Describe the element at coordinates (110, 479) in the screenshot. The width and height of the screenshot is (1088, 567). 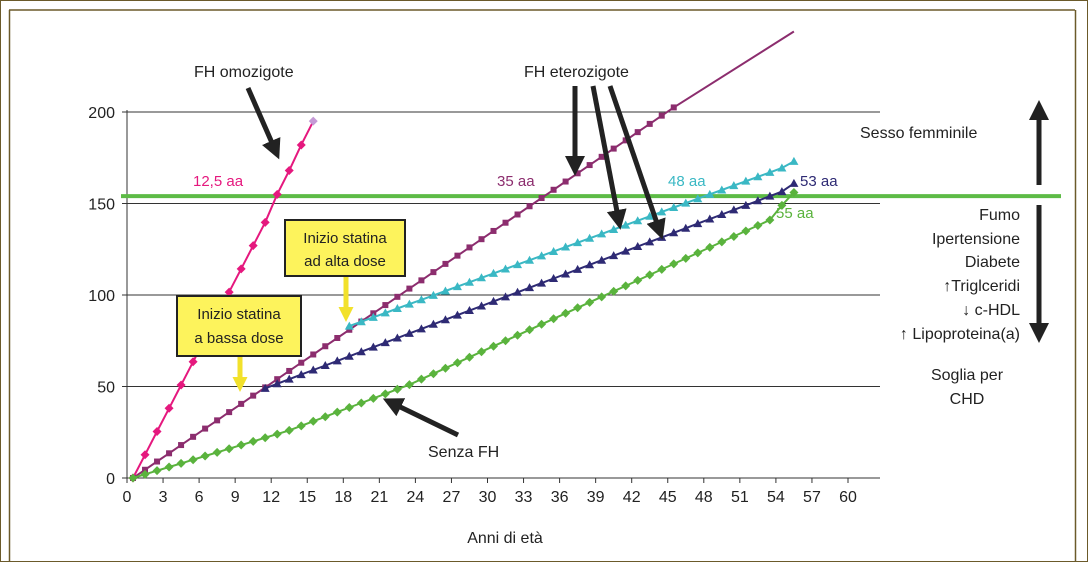
I see `y-tick-label-0: 0` at that location.